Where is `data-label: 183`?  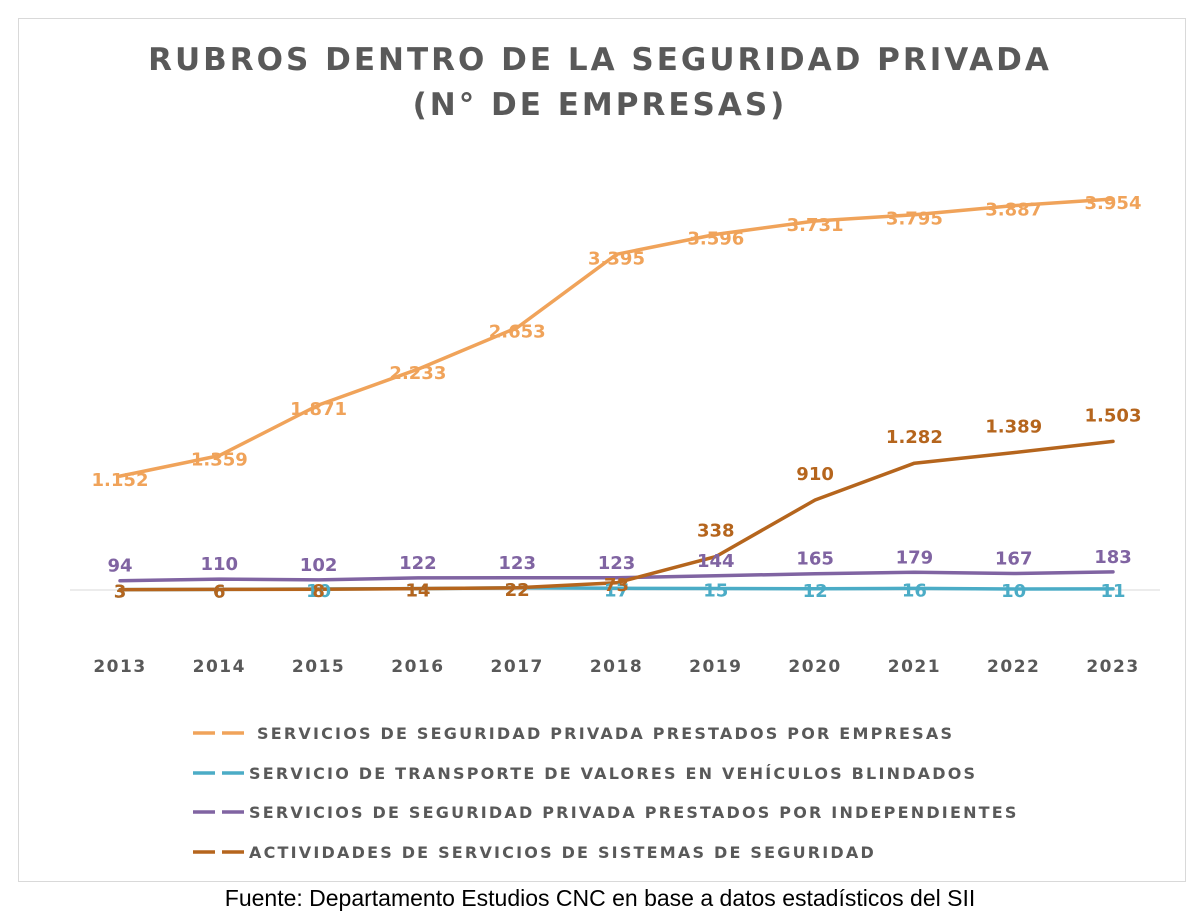 data-label: 183 is located at coordinates (1113, 557).